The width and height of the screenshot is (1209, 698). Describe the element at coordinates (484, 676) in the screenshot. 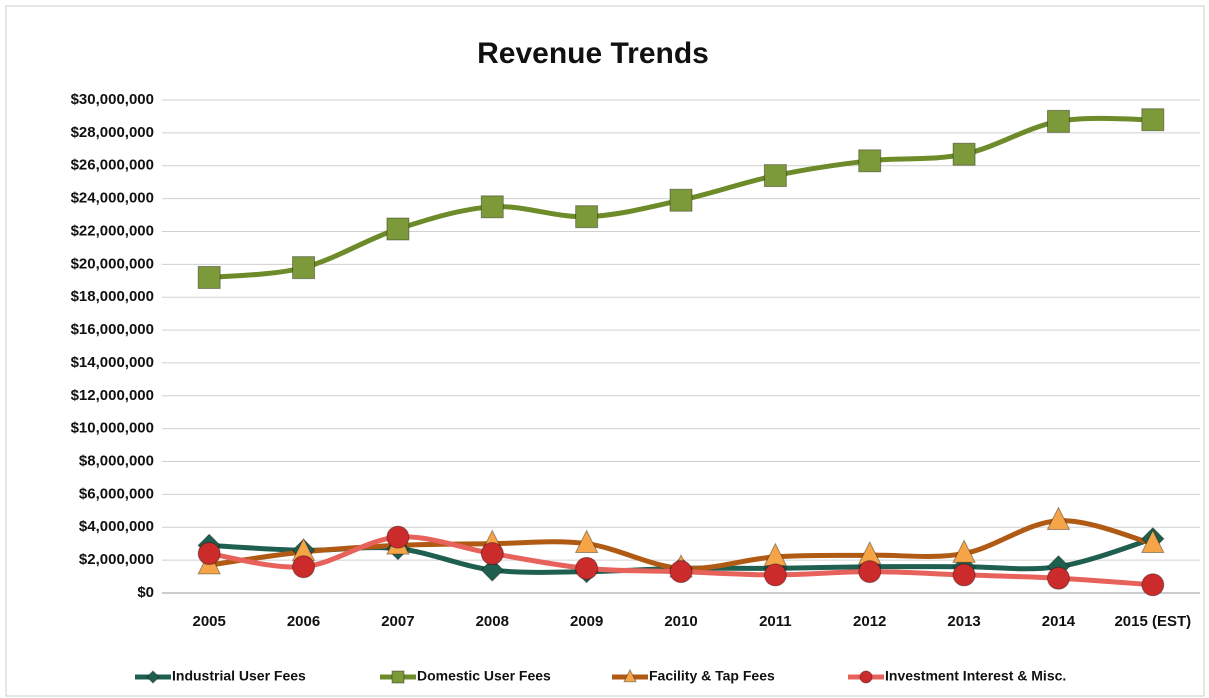

I see `legend-label: Domestic User Fees` at that location.